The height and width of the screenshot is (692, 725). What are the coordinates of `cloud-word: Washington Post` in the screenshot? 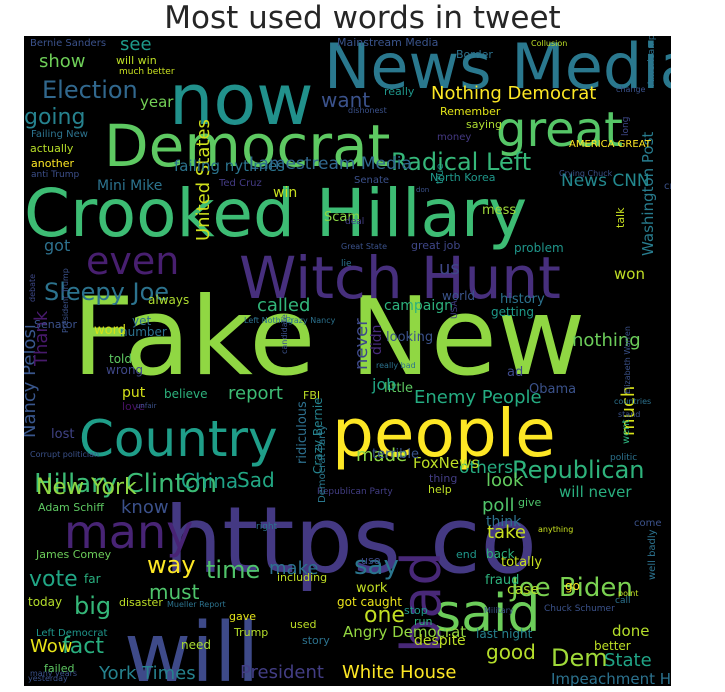 It's located at (648, 194).